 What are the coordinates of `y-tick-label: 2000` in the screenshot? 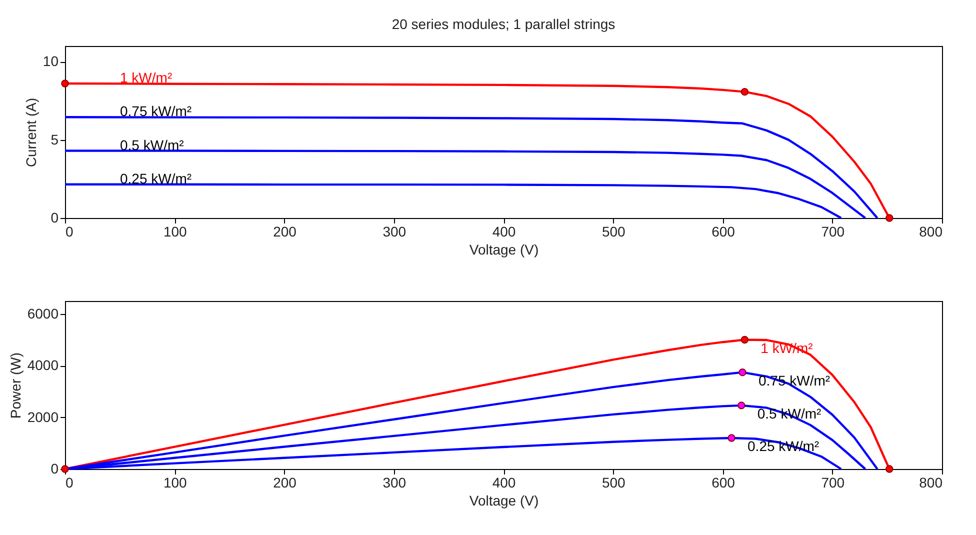 It's located at (43, 416).